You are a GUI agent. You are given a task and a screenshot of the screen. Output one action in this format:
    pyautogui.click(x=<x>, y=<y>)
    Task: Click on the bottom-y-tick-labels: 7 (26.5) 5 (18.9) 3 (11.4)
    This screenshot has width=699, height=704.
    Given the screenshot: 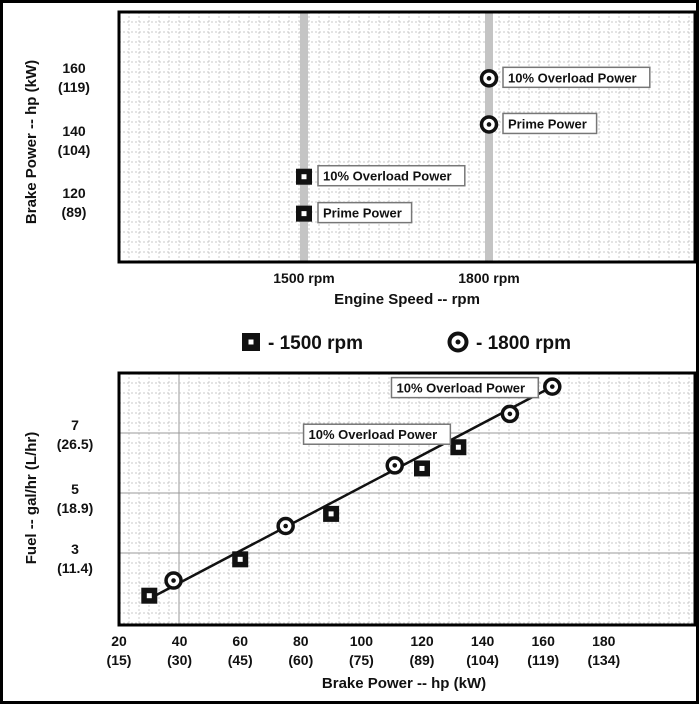 What is the action you would take?
    pyautogui.click(x=75, y=496)
    